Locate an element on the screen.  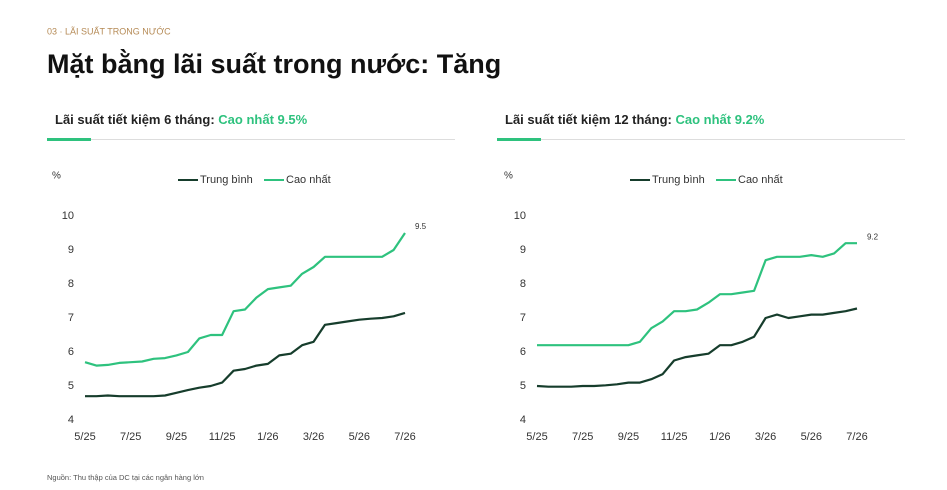
chart-subtitle: Cao nhất 9.2% is located at coordinates (720, 119).